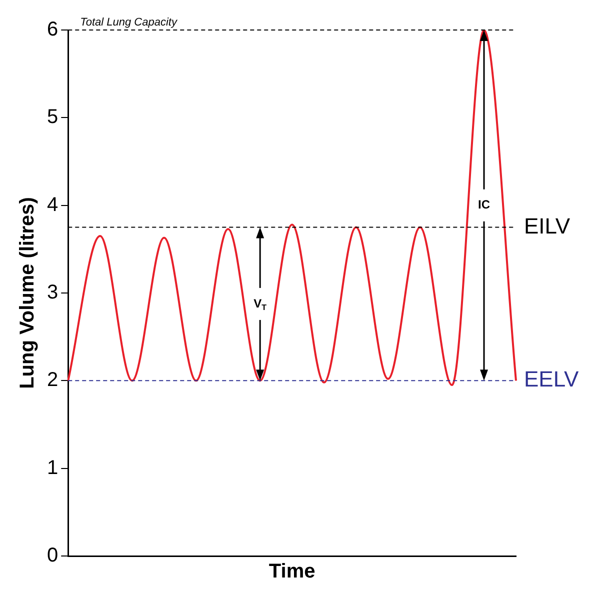 This screenshot has width=606, height=596. I want to click on y-tick-label: 6, so click(52, 29).